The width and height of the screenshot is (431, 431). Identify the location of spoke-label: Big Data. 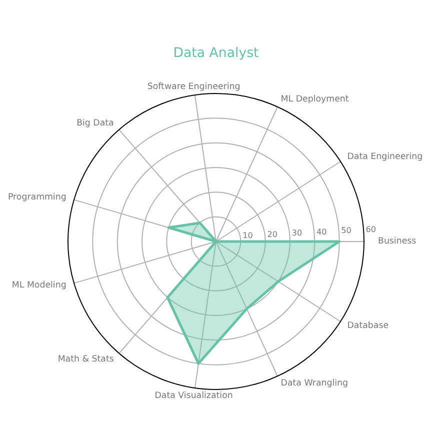
(95, 123).